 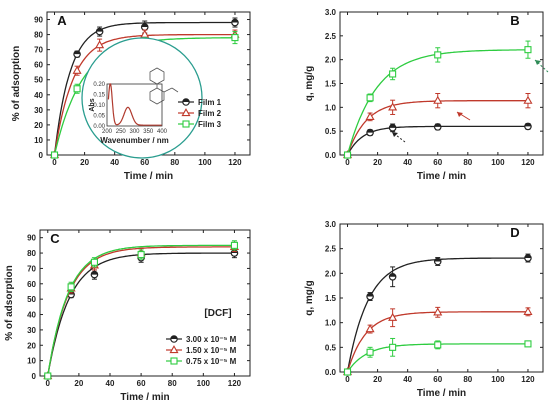 What do you see at coordinates (331, 60) in the screenshot?
I see `y-tick-label: 2.0` at bounding box center [331, 60].